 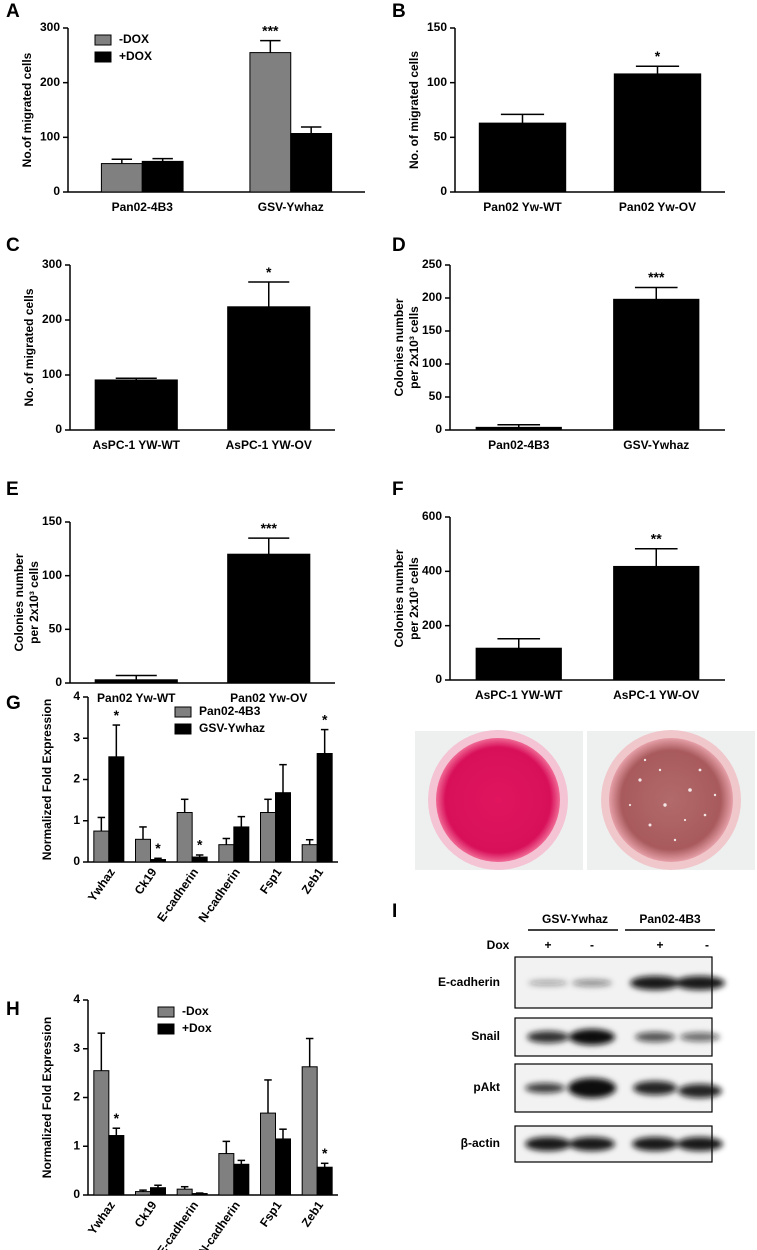 I want to click on y-tick-label: 3, so click(x=76, y=1048).